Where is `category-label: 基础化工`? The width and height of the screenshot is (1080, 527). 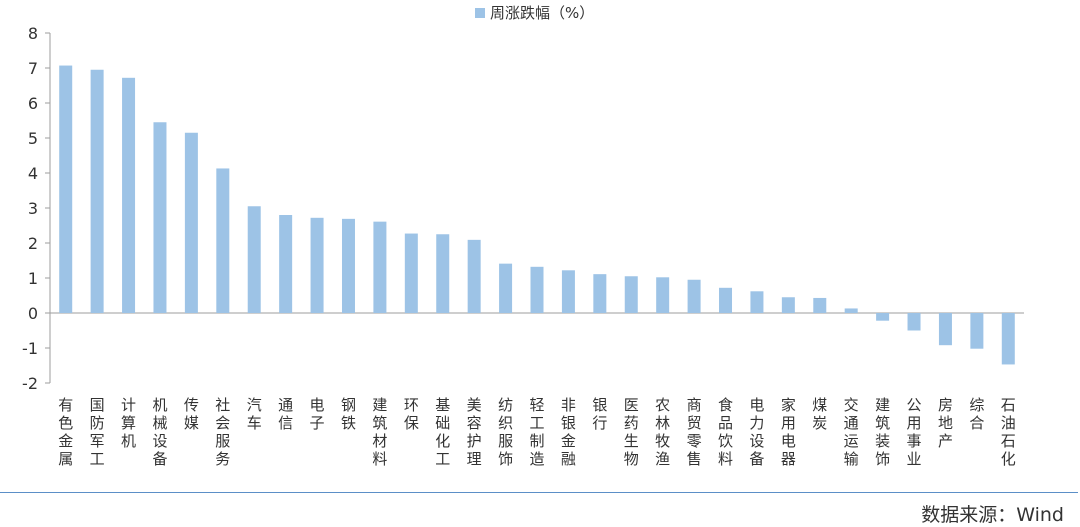 category-label: 基础化工 is located at coordinates (442, 432).